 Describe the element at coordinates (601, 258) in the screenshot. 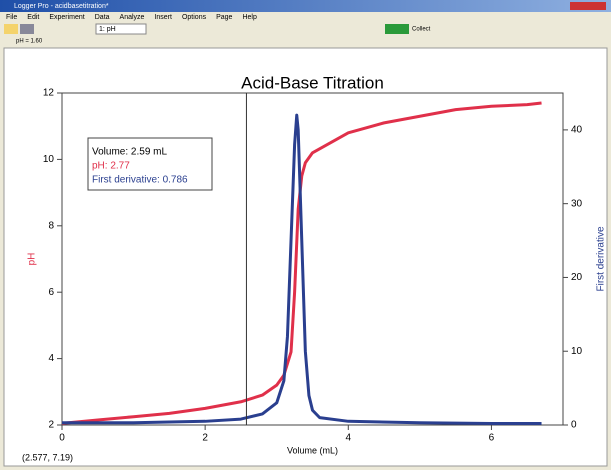

I see `y2-axis-label: First derivative` at that location.